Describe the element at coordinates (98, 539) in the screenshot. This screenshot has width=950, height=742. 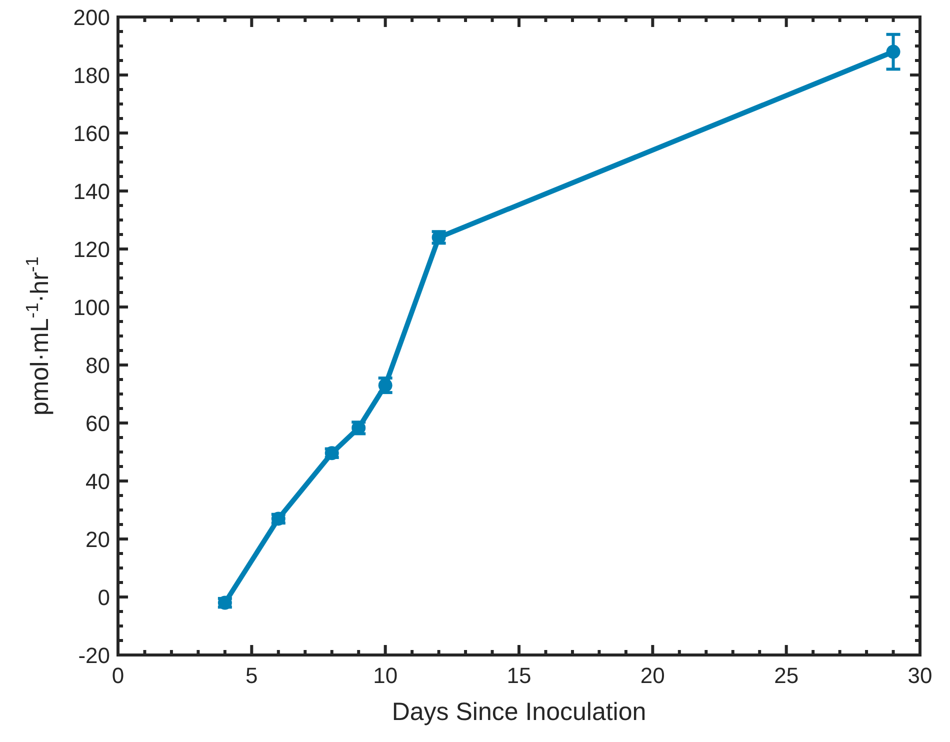
I see `y-tick-label: 20` at that location.